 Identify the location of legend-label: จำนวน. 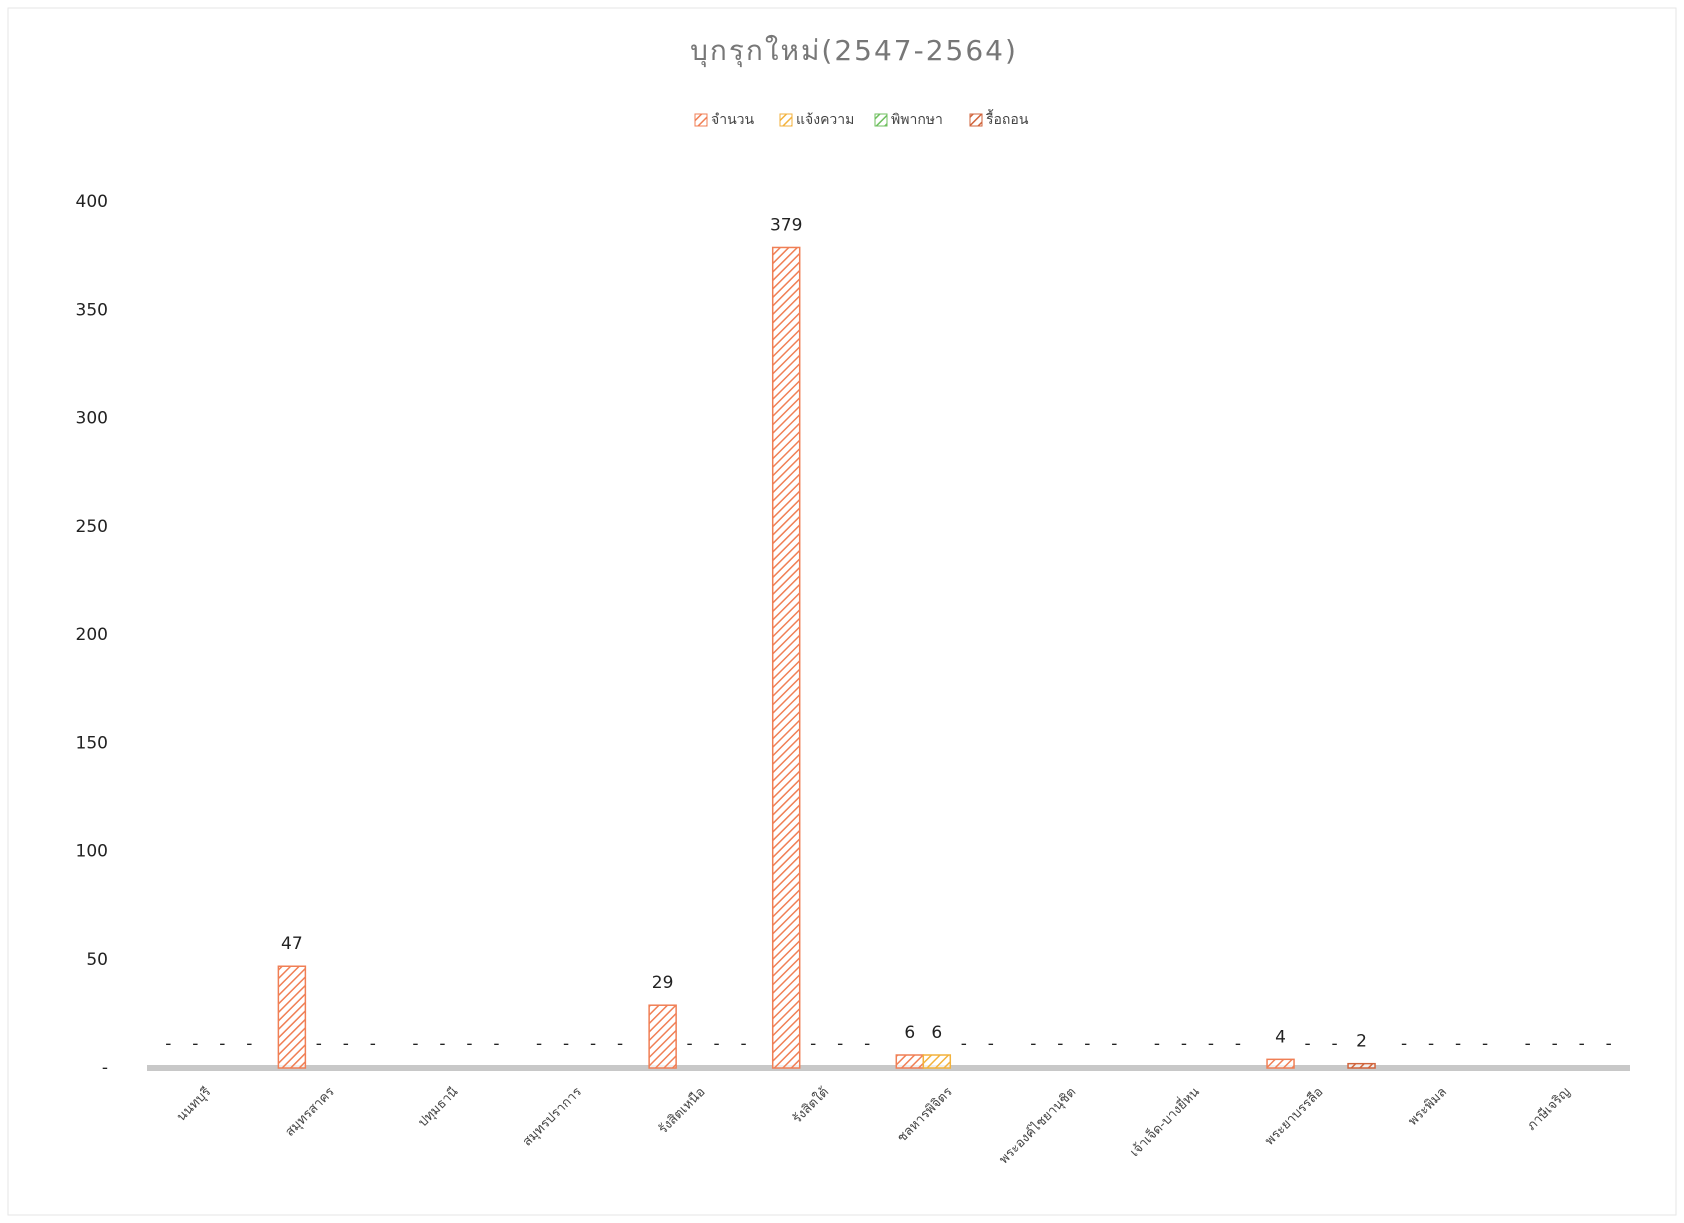
(732, 120).